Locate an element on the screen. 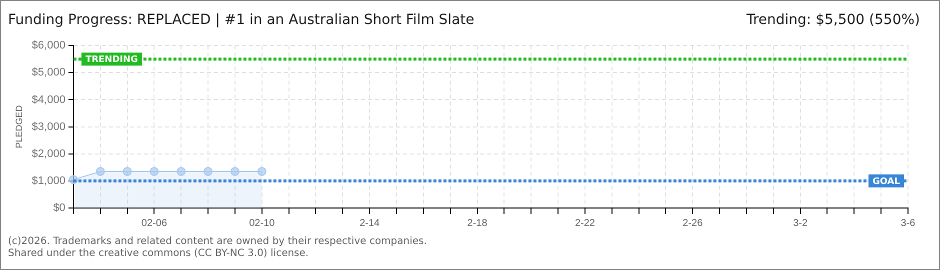 Image resolution: width=940 pixels, height=270 pixels. x-tick-label: 3-6 is located at coordinates (908, 223).